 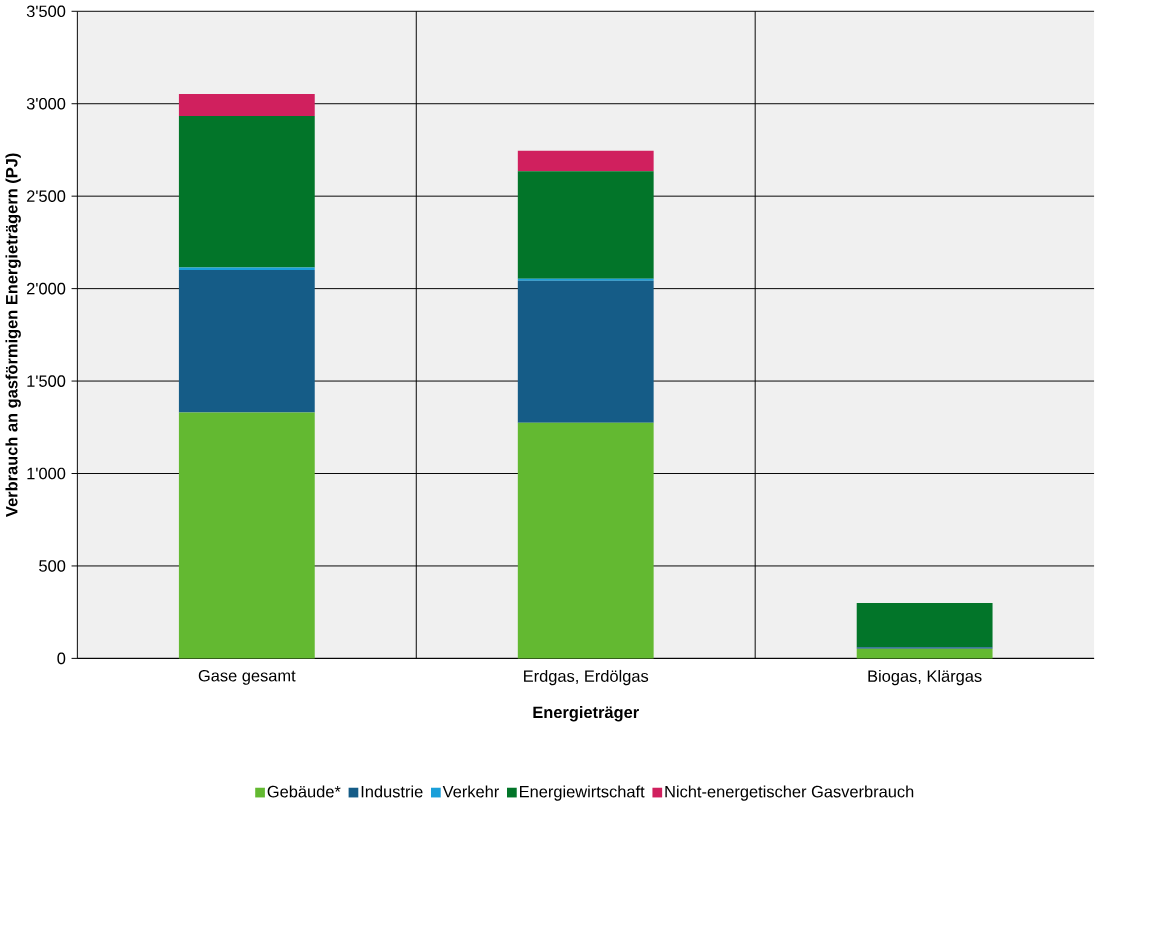 What do you see at coordinates (586, 714) in the screenshot?
I see `x-axis-title: Energieträger` at bounding box center [586, 714].